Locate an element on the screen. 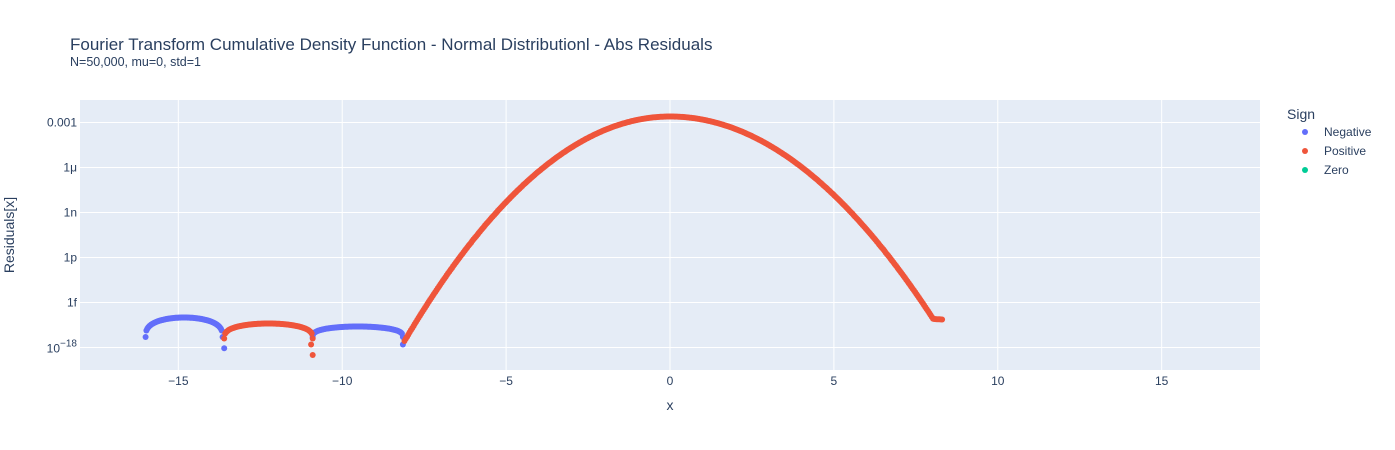 This screenshot has width=1395, height=450. x-tick-label: 15 is located at coordinates (1162, 381).